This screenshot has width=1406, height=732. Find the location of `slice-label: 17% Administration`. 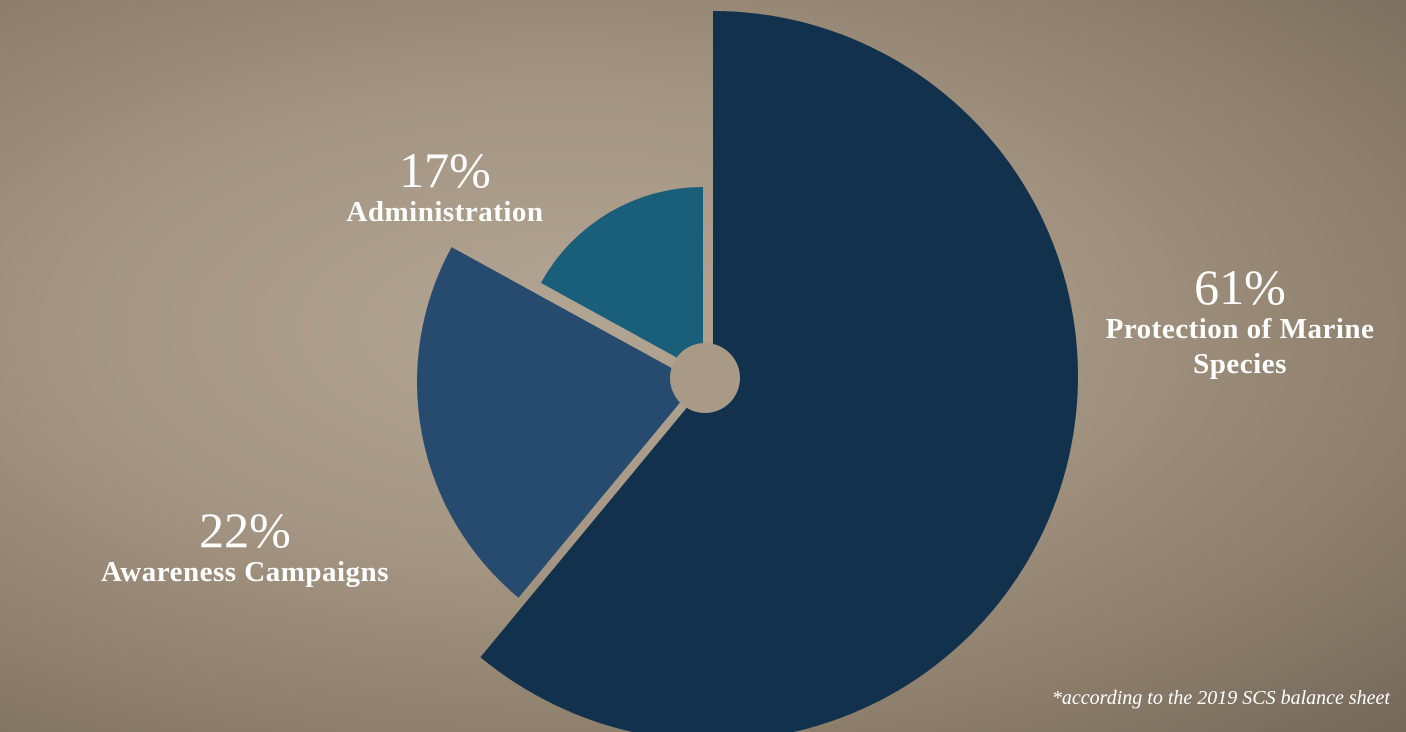

slice-label: 17% Administration is located at coordinates (445, 187).